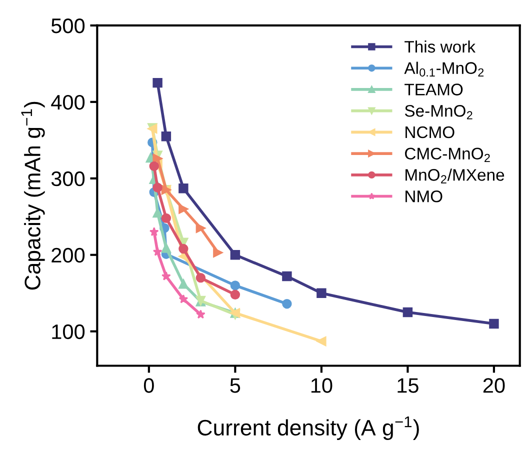 The width and height of the screenshot is (531, 463). What do you see at coordinates (424, 196) in the screenshot?
I see `legend-label: NMO` at bounding box center [424, 196].